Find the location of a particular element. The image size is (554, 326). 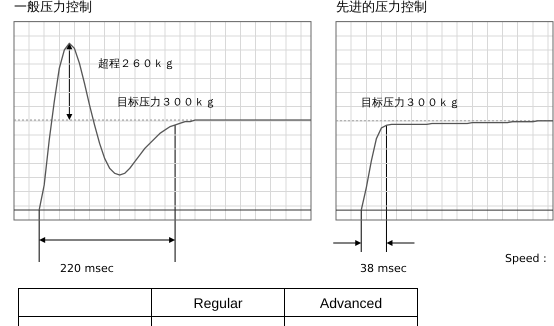

annotation: 超程２６０ｋｇ is located at coordinates (136, 63).